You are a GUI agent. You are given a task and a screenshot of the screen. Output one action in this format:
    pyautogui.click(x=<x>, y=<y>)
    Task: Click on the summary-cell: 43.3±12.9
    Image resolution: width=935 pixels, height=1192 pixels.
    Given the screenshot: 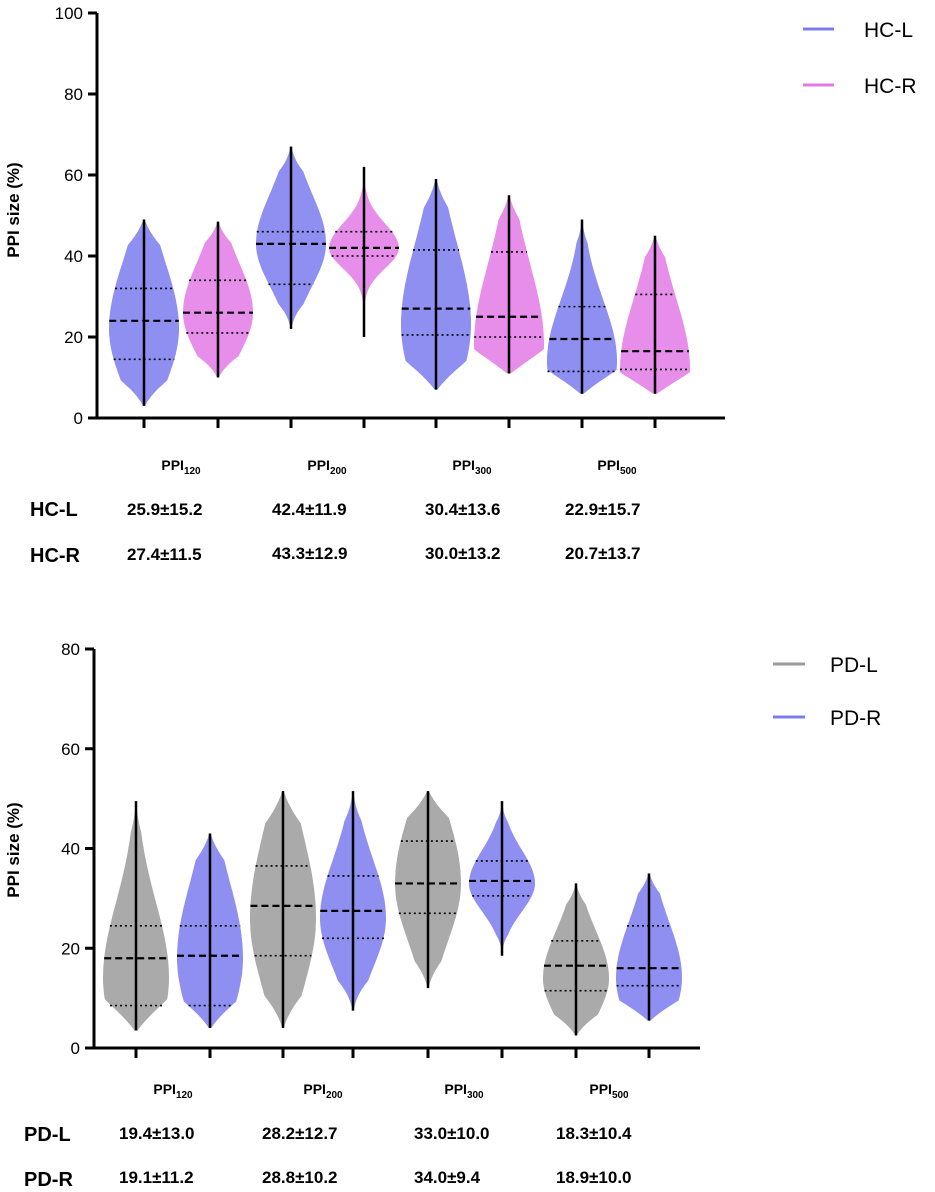 What is the action you would take?
    pyautogui.click(x=310, y=553)
    